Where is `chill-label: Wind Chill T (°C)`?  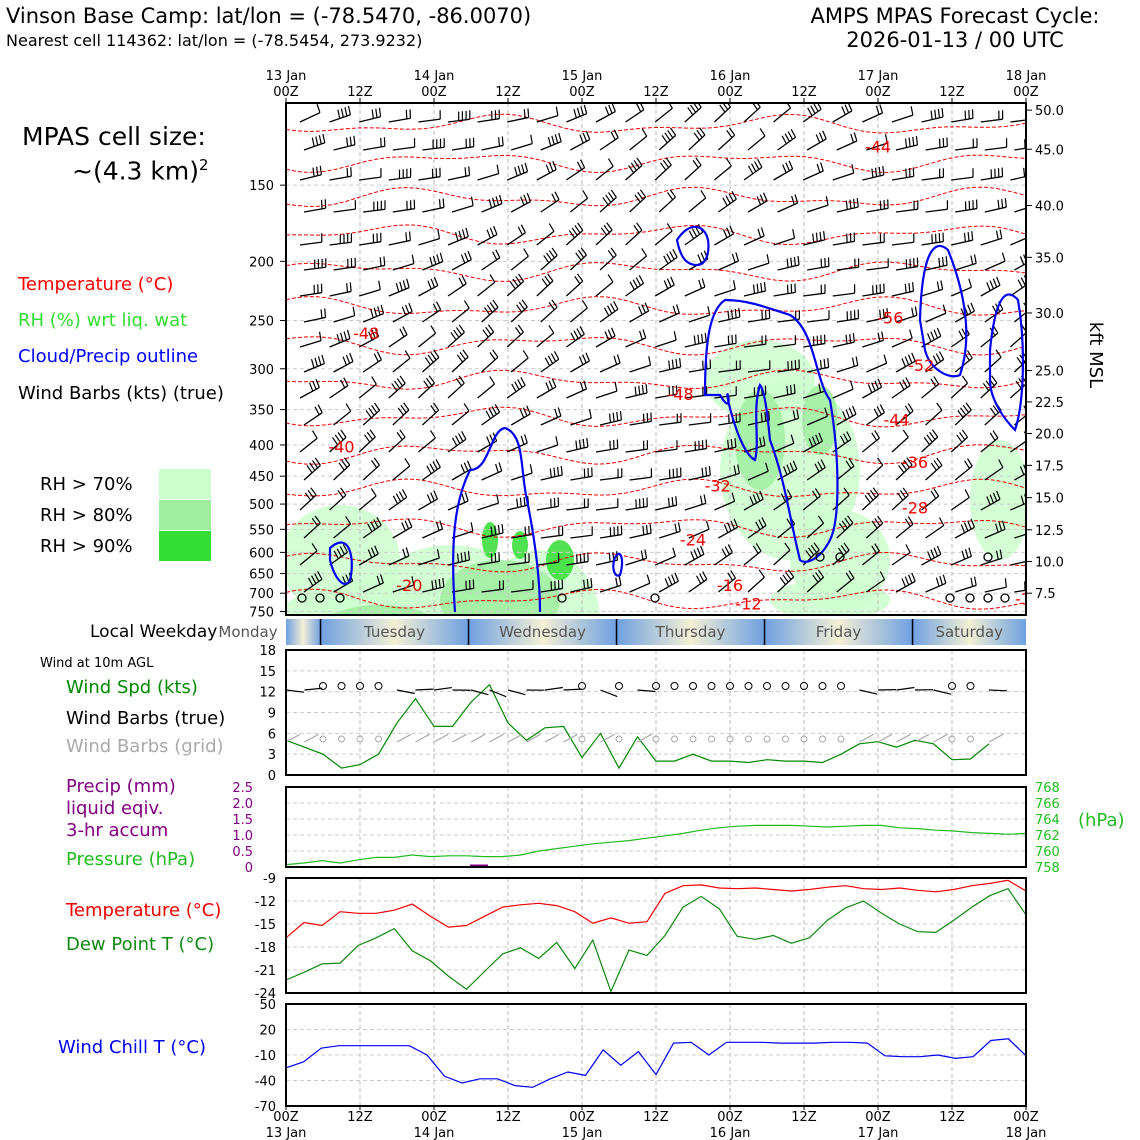
chill-label: Wind Chill T (°C) is located at coordinates (132, 1047).